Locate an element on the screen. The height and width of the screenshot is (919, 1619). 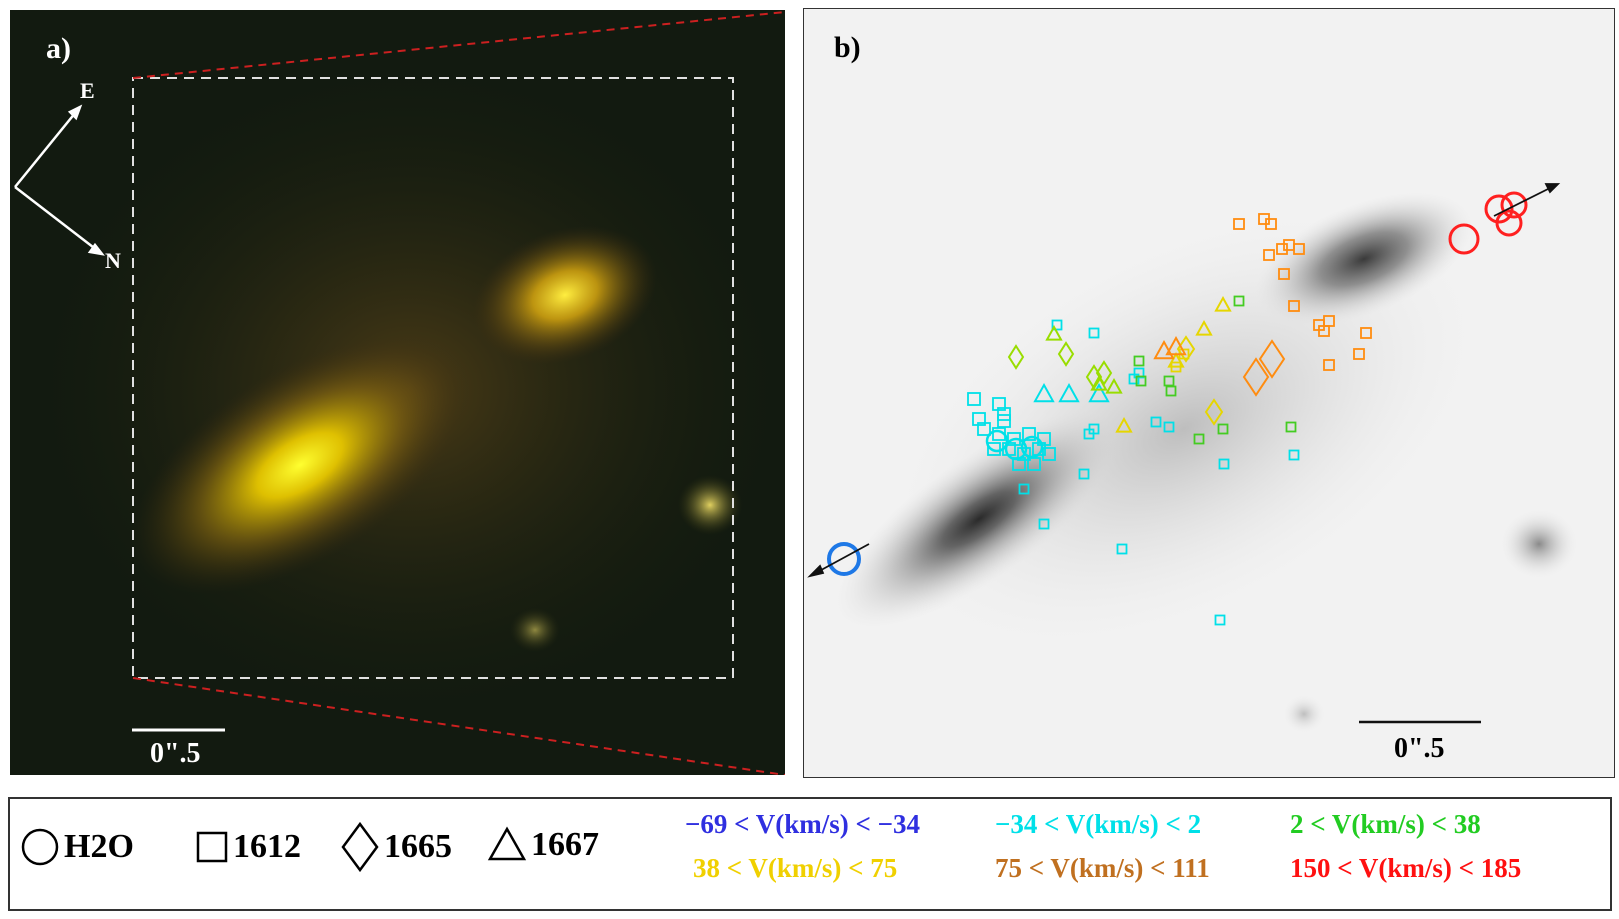
compass-icon is located at coordinates (59, 180).